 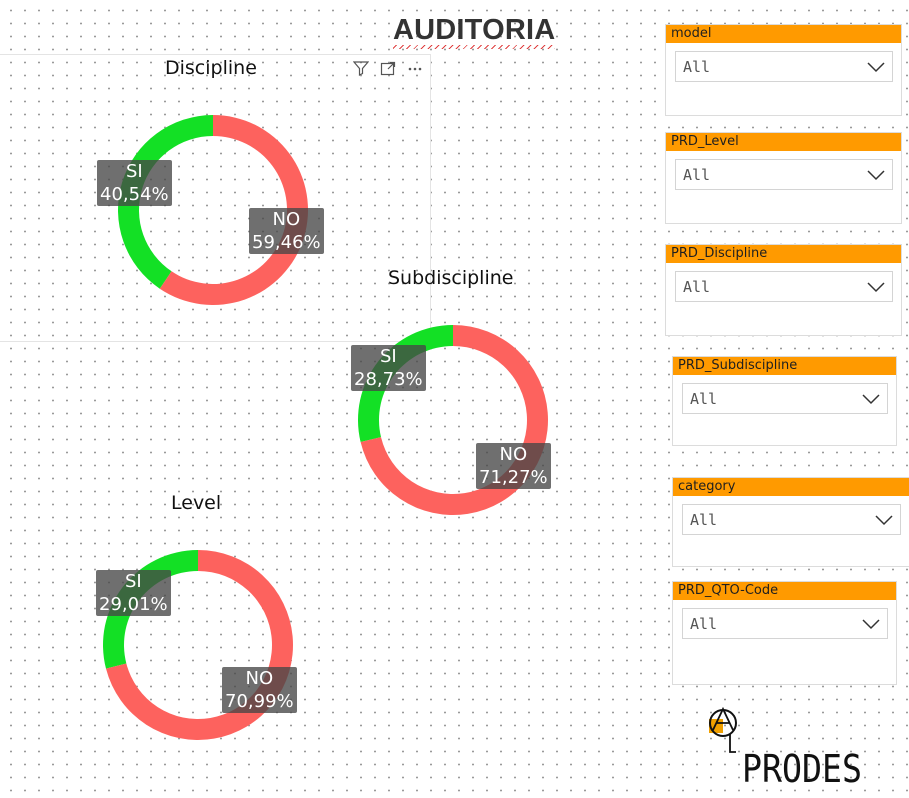 What do you see at coordinates (286, 231) in the screenshot?
I see `data-label-no: NO 59,46%` at bounding box center [286, 231].